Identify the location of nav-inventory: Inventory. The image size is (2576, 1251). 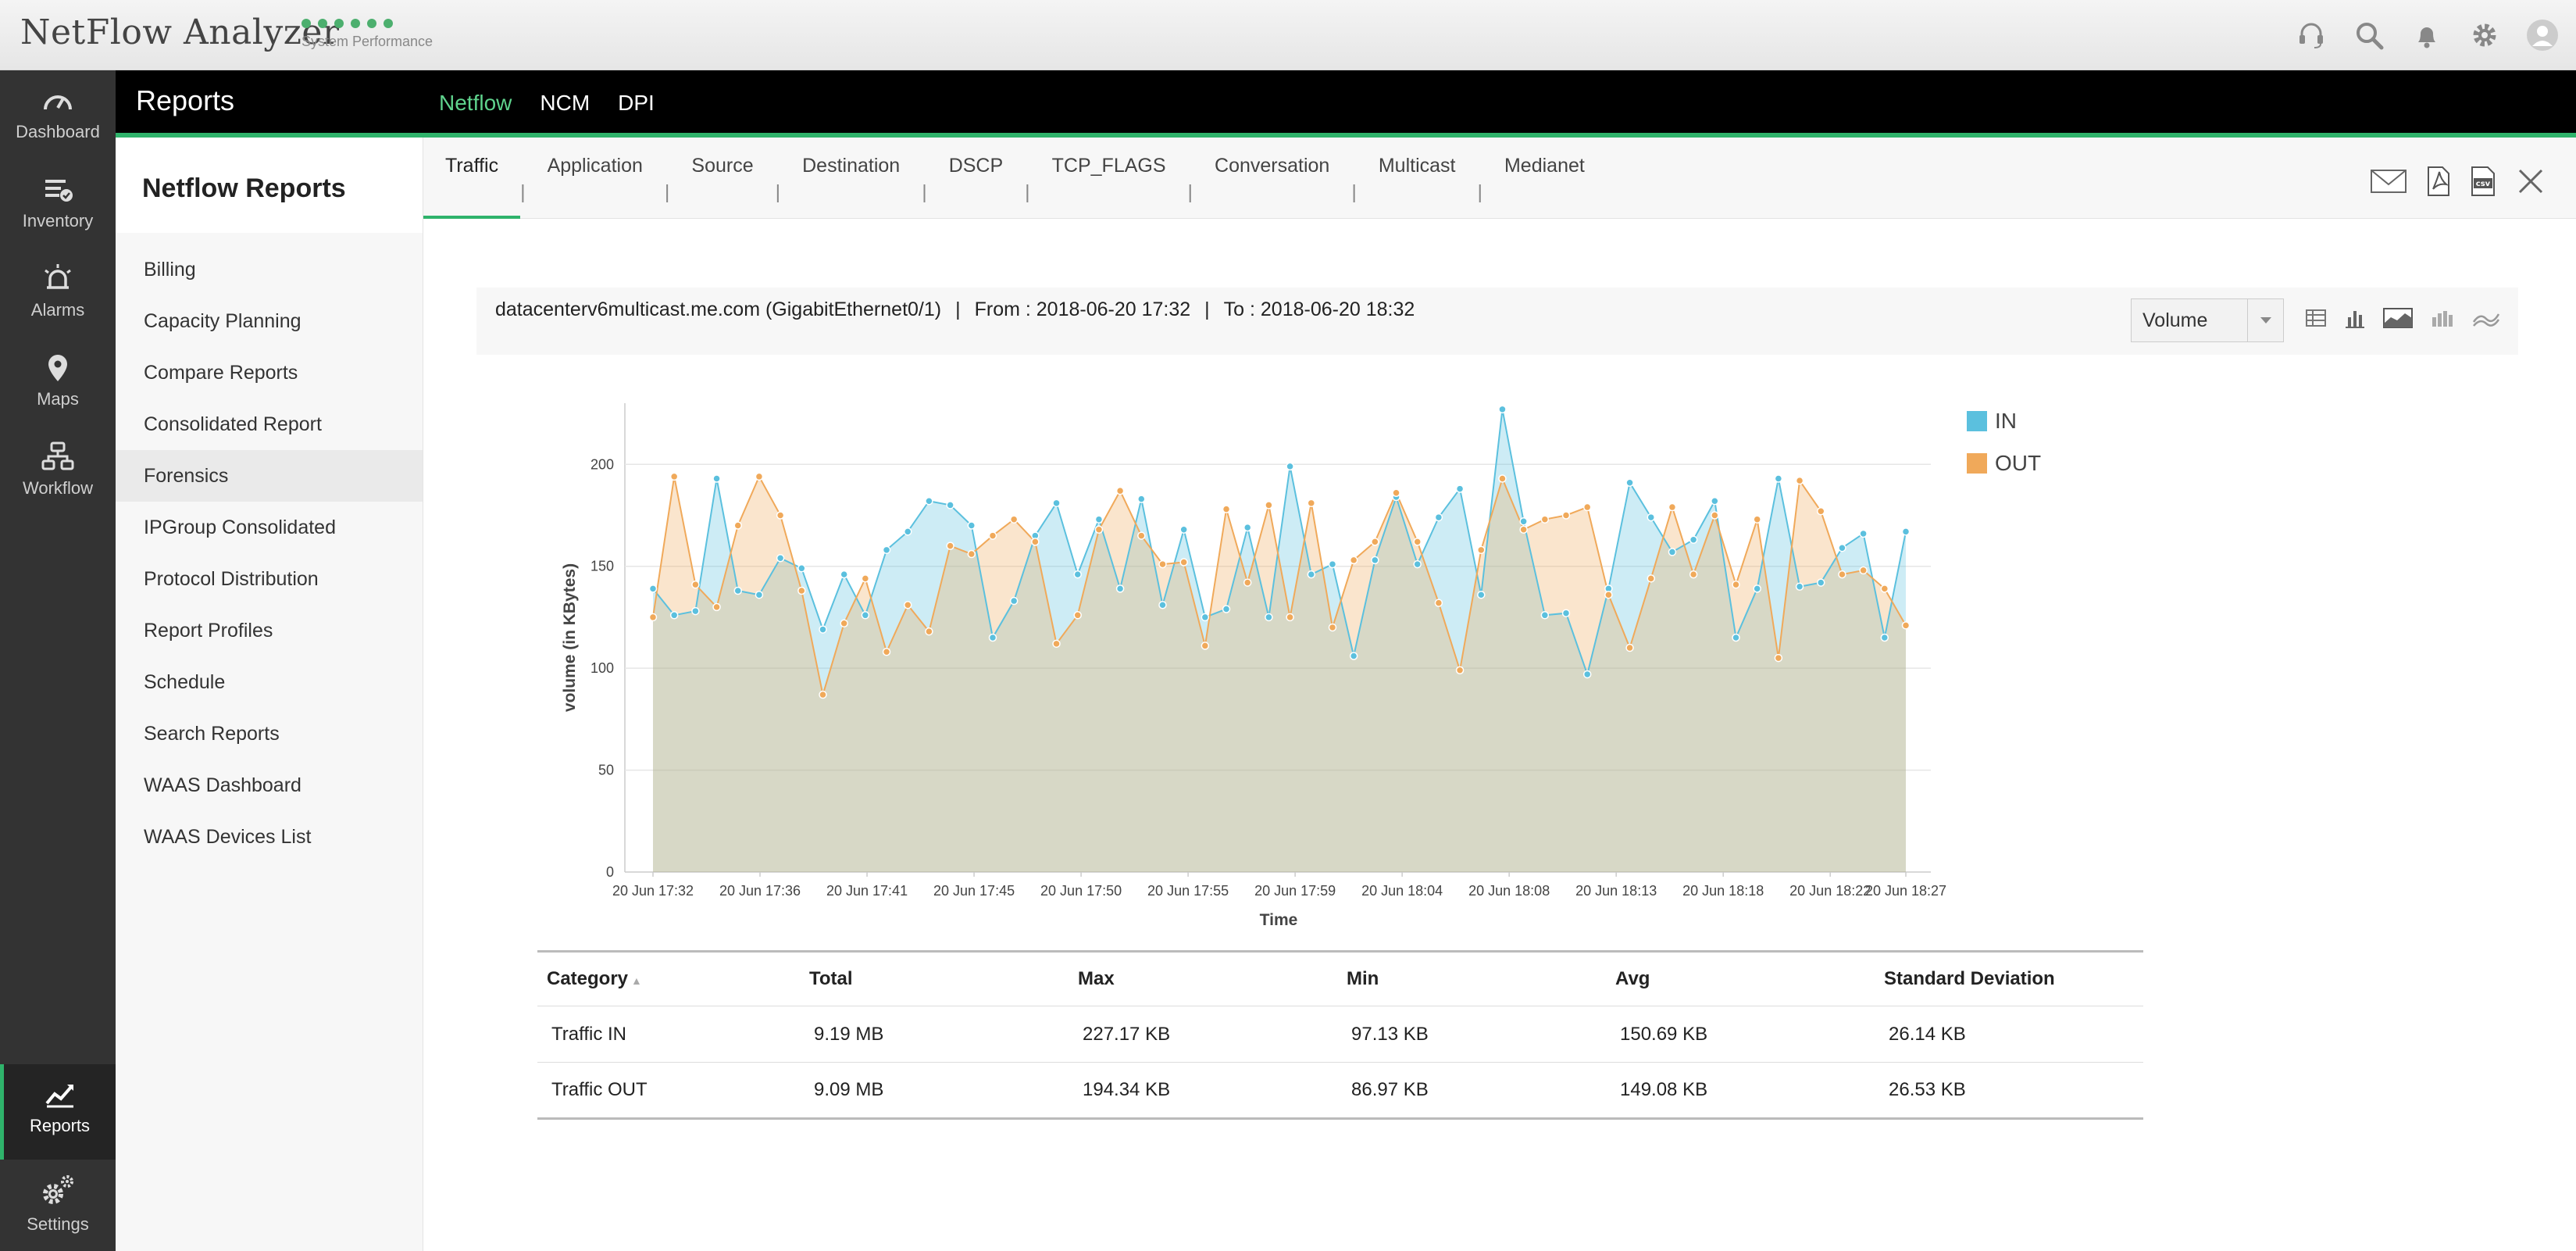
(58, 203).